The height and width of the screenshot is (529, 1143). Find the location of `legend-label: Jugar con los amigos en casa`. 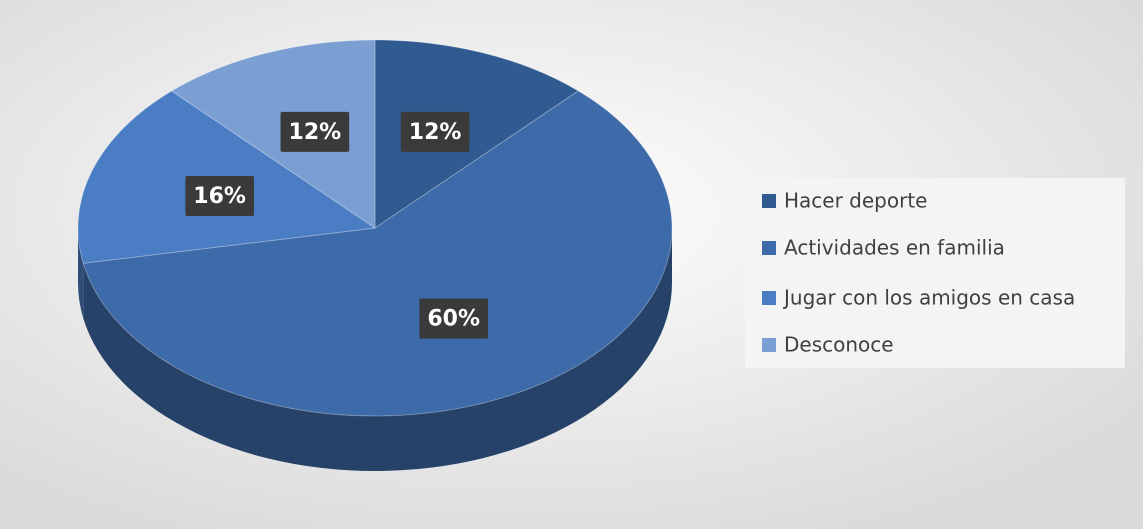

legend-label: Jugar con los amigos en casa is located at coordinates (928, 298).